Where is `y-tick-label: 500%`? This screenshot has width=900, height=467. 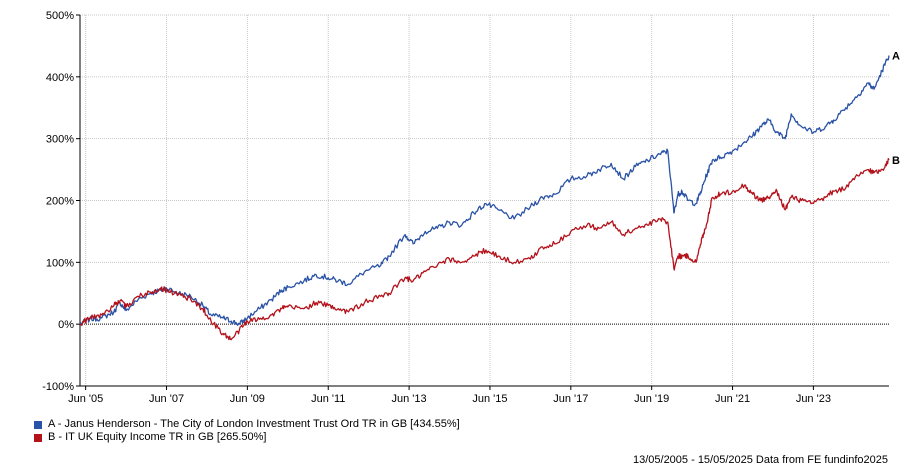 y-tick-label: 500% is located at coordinates (60, 16).